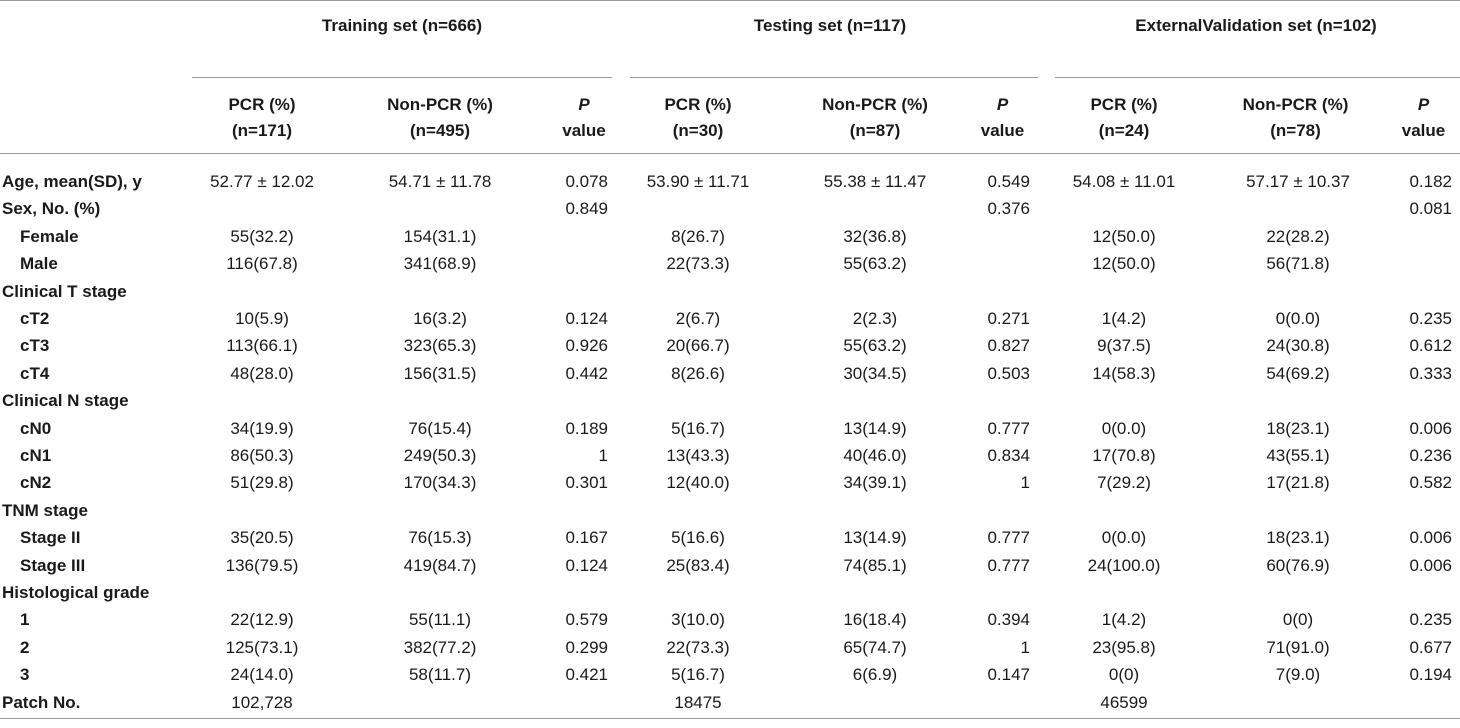 The image size is (1460, 728). What do you see at coordinates (830, 25) in the screenshot?
I see `group-title-testing: Testing set (n=117)` at bounding box center [830, 25].